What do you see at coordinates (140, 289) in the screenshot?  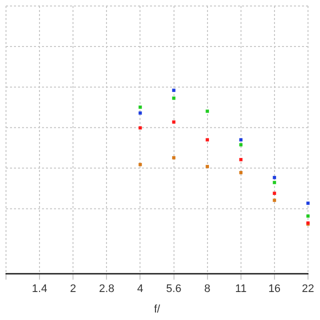 I see `x-tick-label: 4` at bounding box center [140, 289].